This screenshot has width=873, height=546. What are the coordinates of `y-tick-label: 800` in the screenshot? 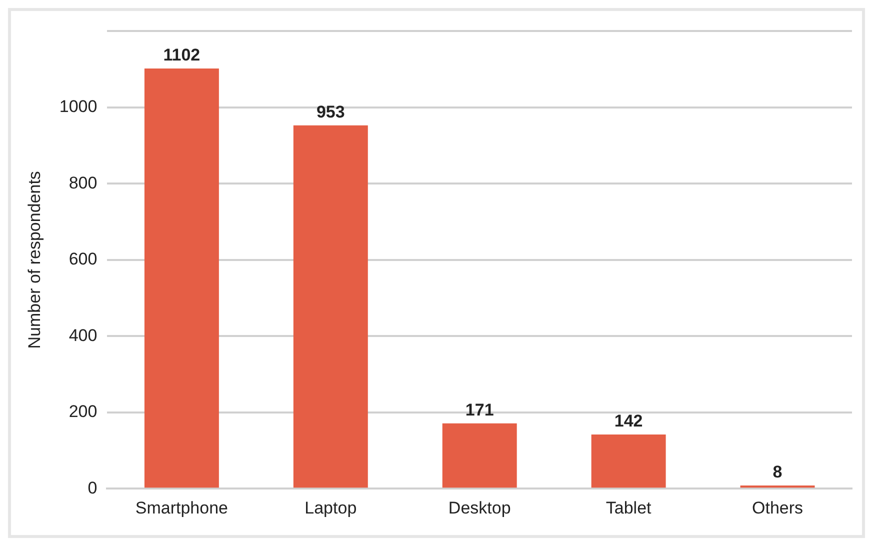 It's located at (83, 182).